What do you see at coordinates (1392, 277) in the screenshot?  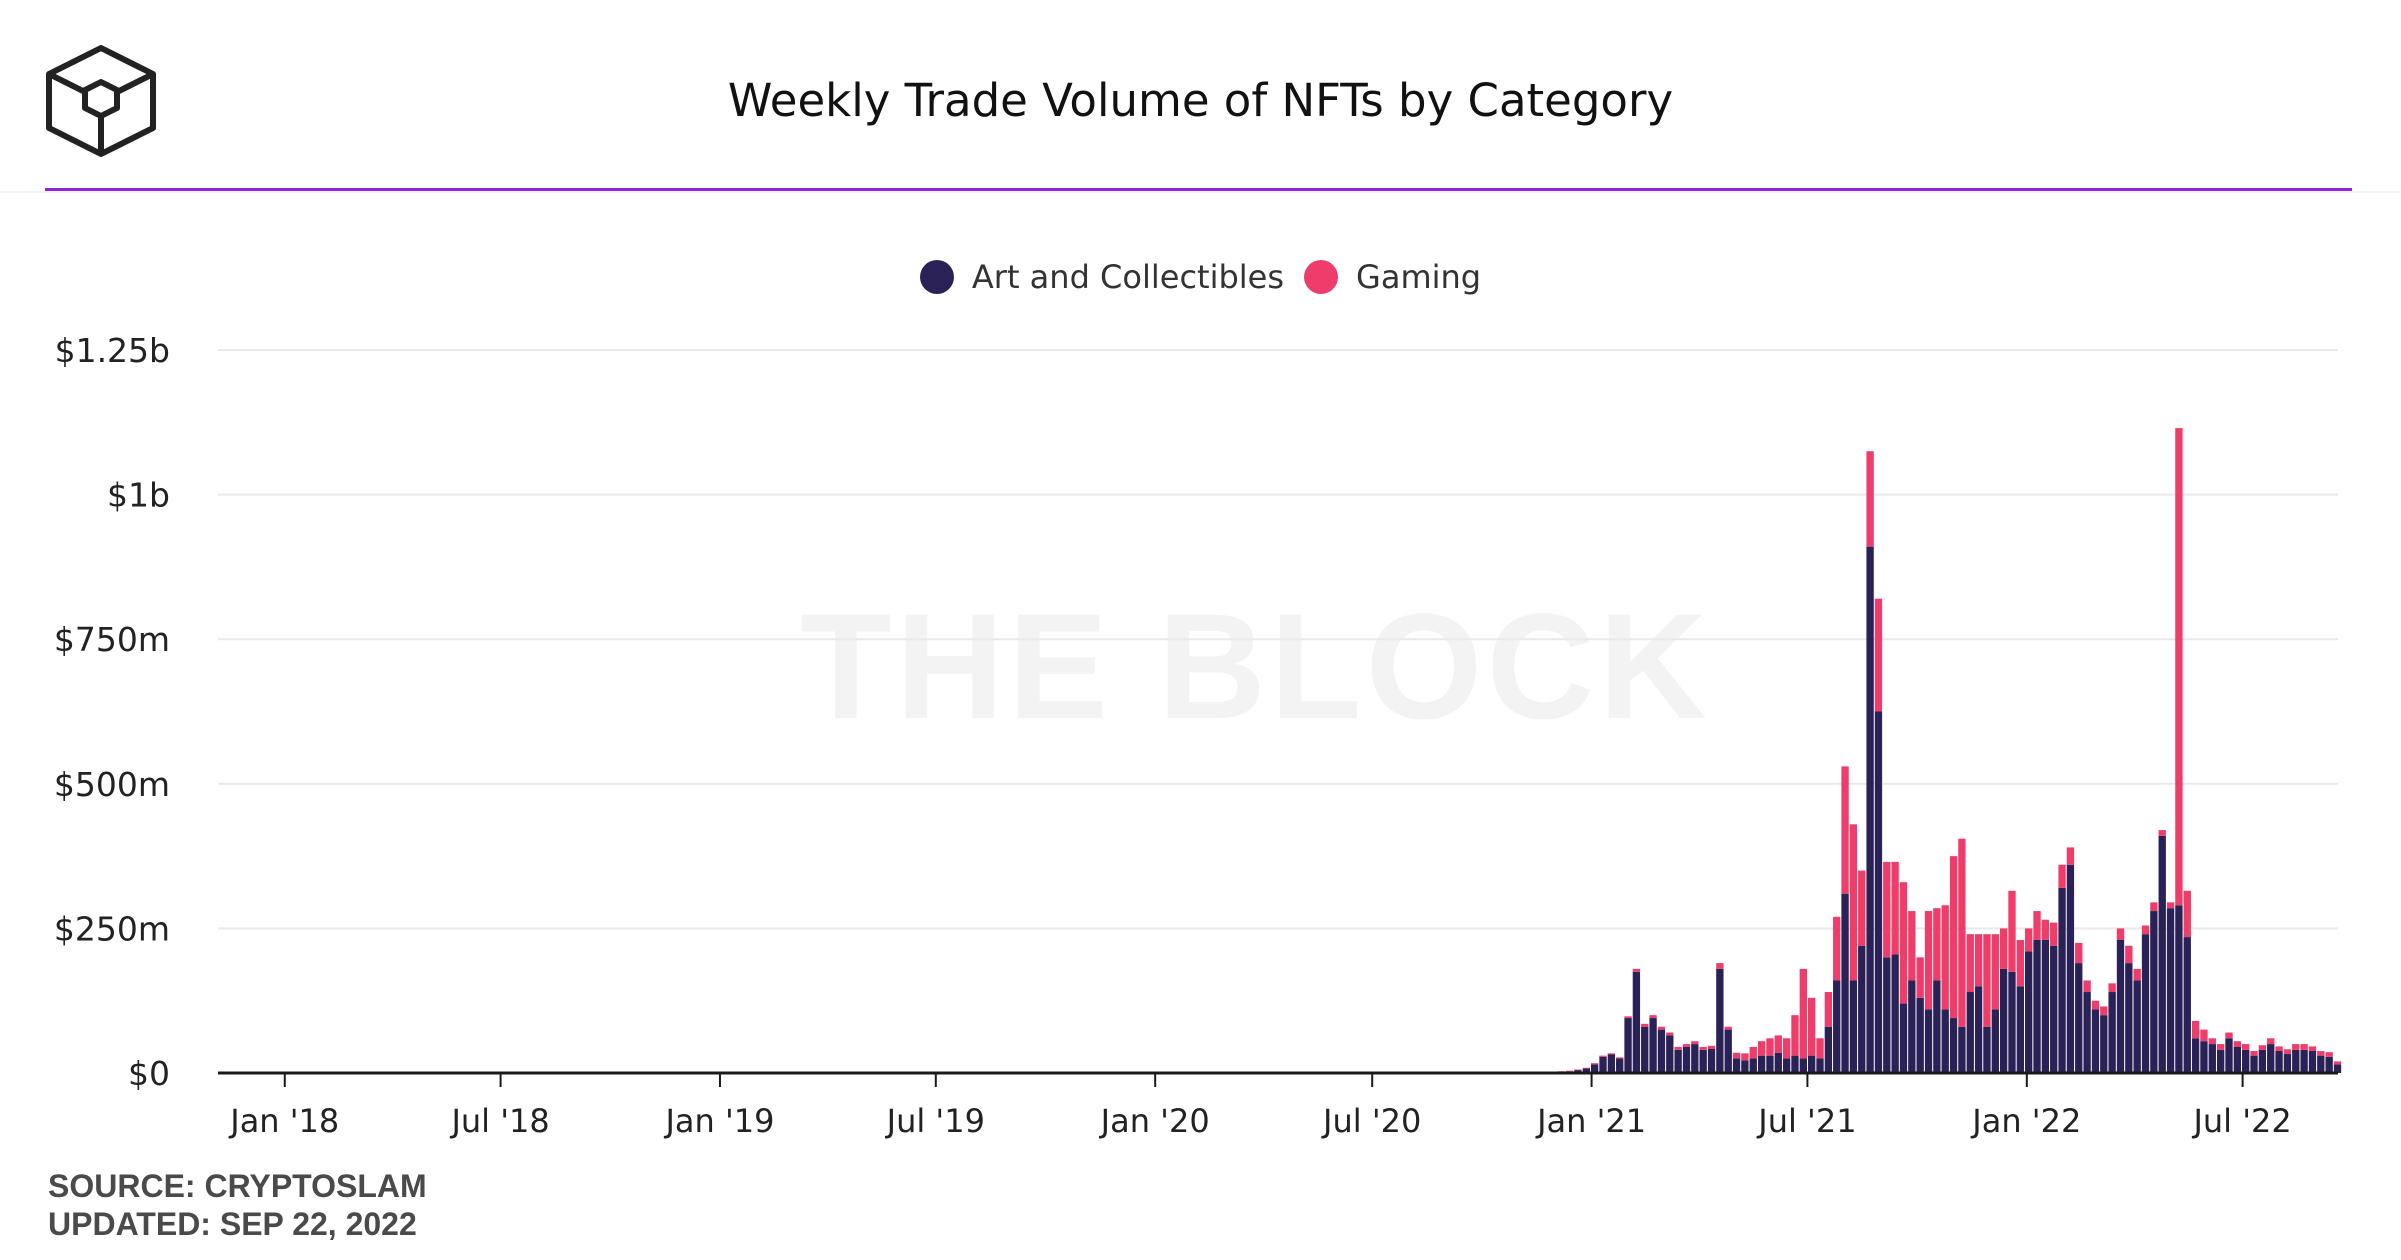 I see `legend-item-gaming: Gaming` at bounding box center [1392, 277].